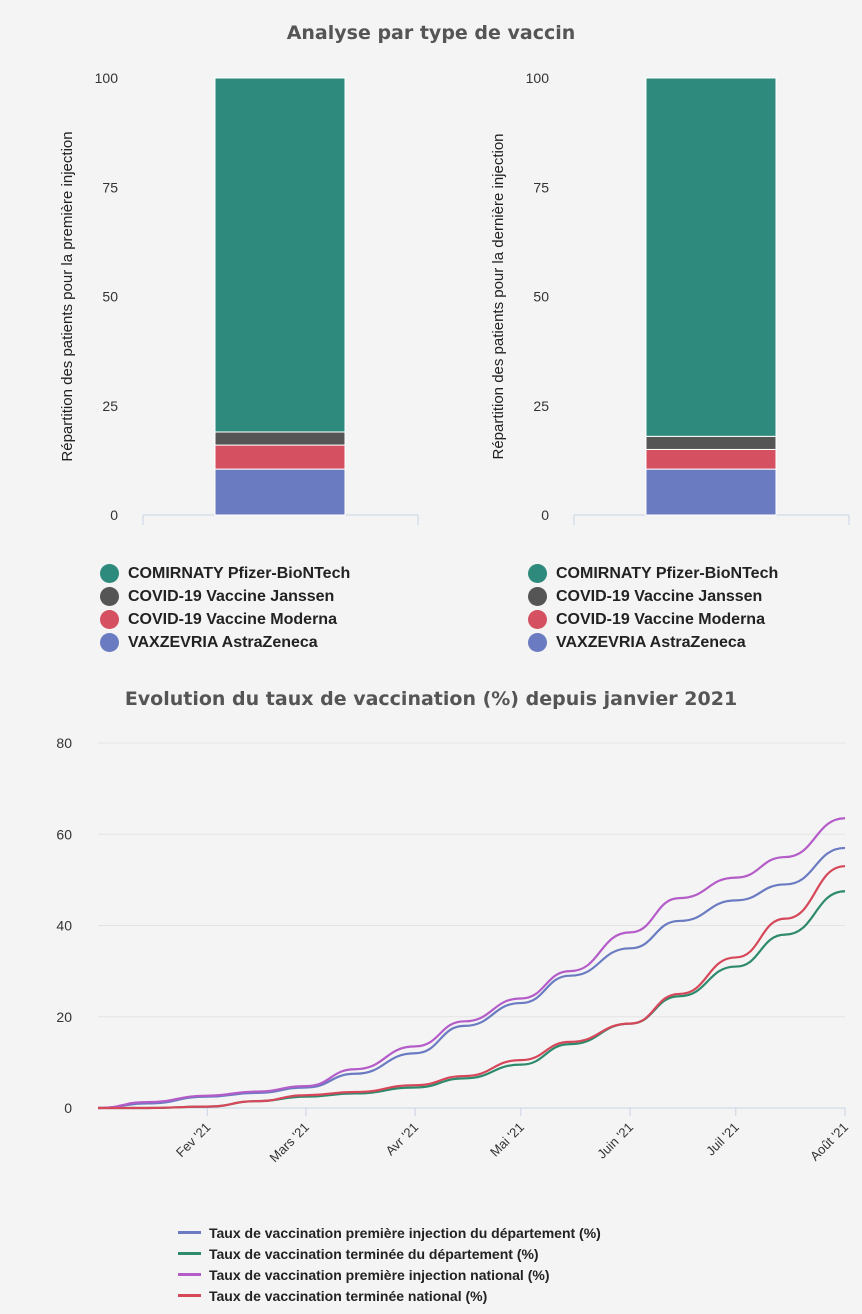  Describe the element at coordinates (189, 1295) in the screenshot. I see `nat-full-swatch-icon` at that location.